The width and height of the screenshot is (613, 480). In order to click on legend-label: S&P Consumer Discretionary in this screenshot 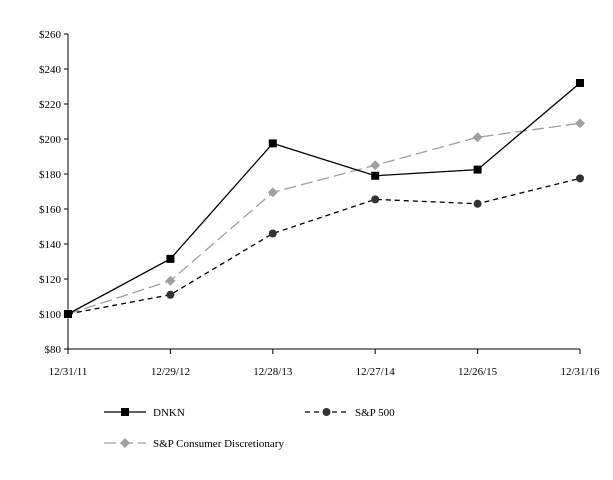, I will do `click(218, 444)`.